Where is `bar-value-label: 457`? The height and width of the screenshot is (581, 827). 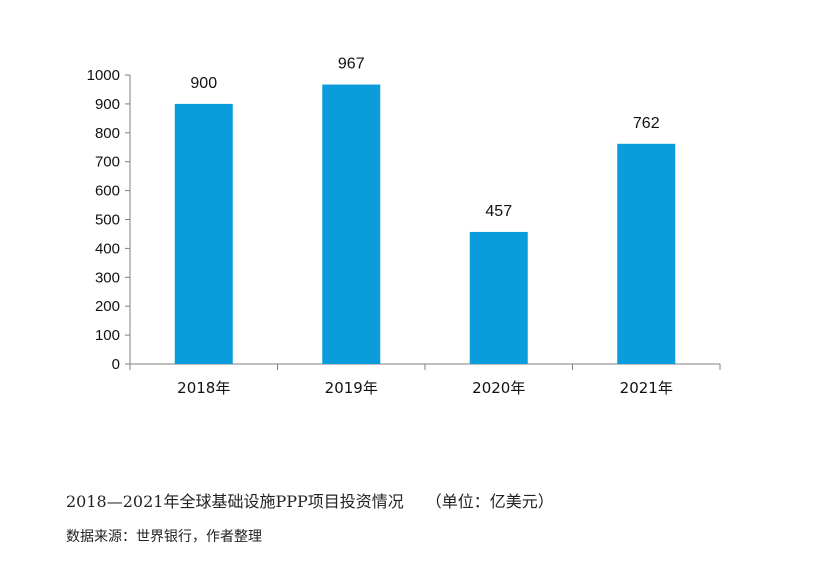
bar-value-label: 457 is located at coordinates (498, 211).